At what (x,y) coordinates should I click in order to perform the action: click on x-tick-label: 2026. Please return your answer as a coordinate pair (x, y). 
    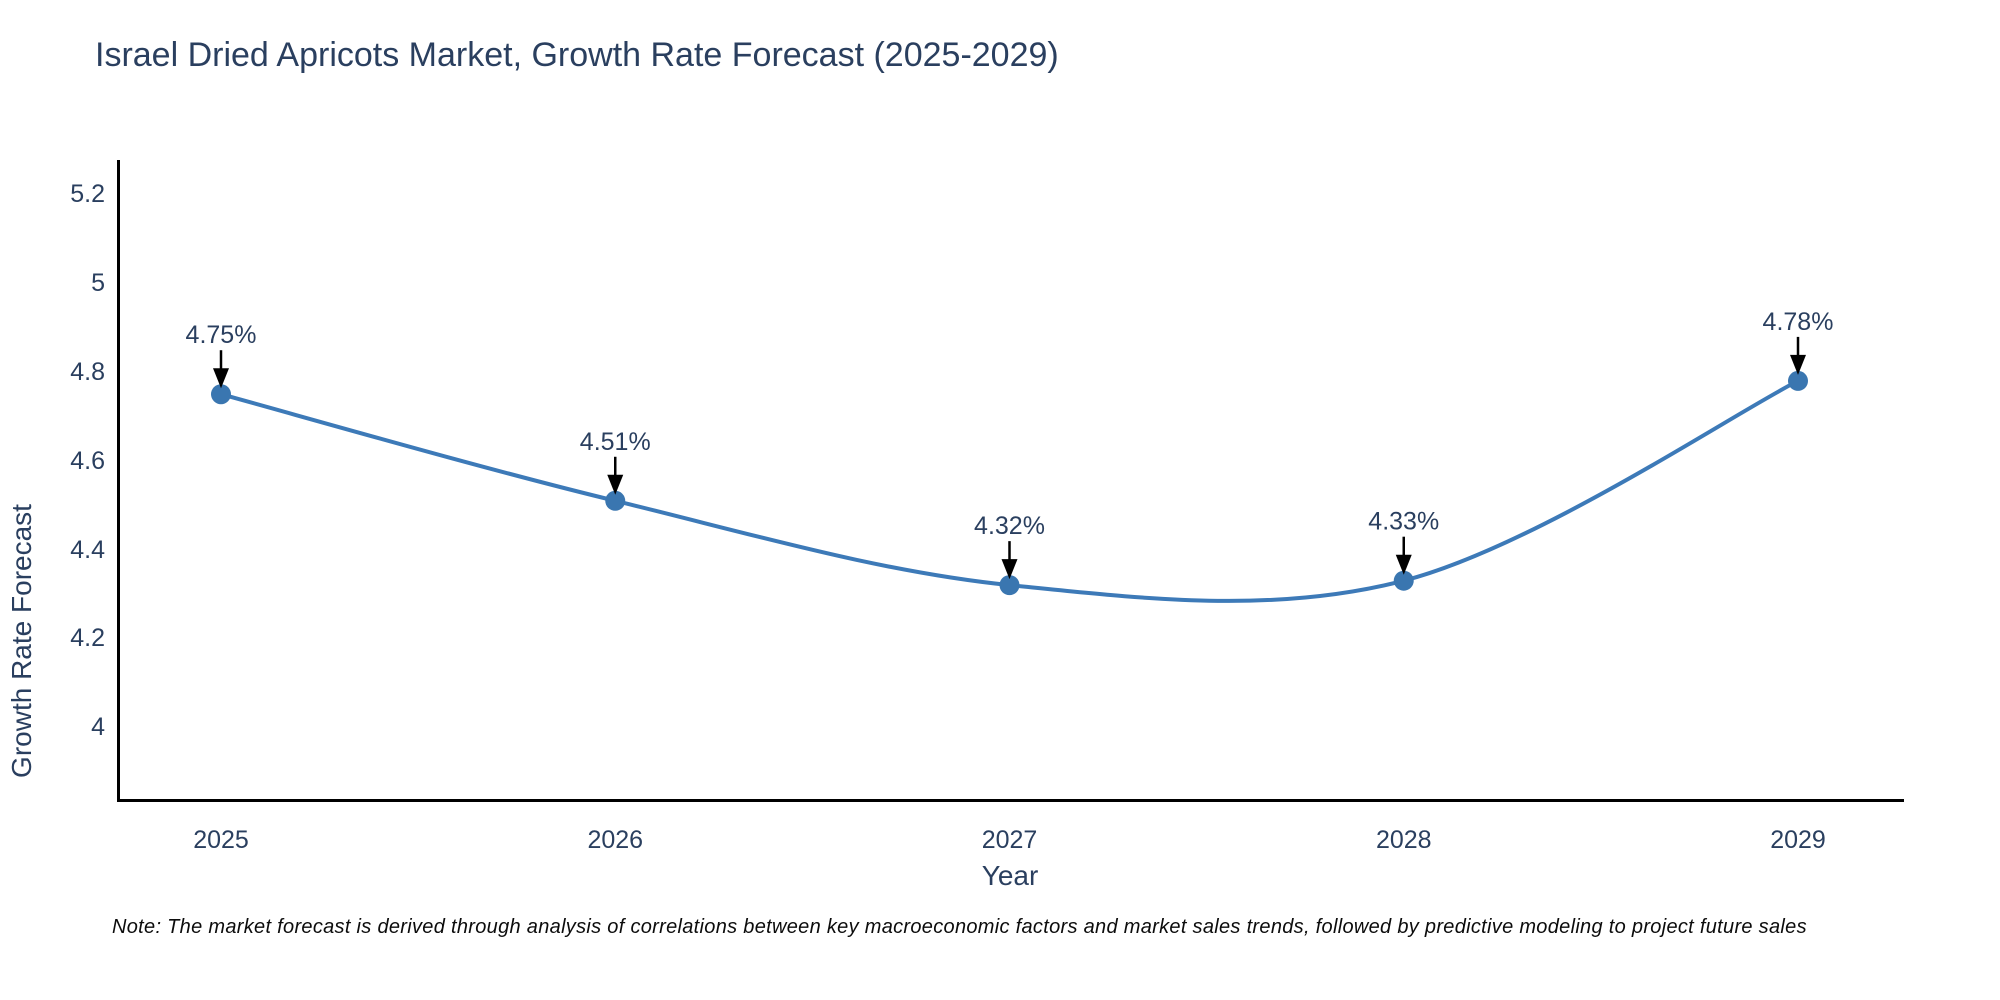
    Looking at the image, I should click on (615, 840).